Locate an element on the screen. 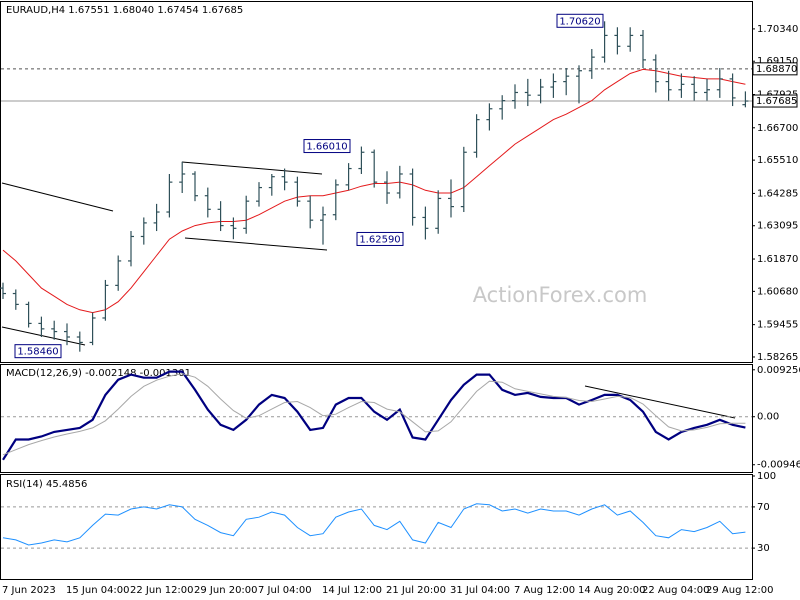 This screenshot has width=800, height=600. y-tick-label: 1.66700 is located at coordinates (777, 128).